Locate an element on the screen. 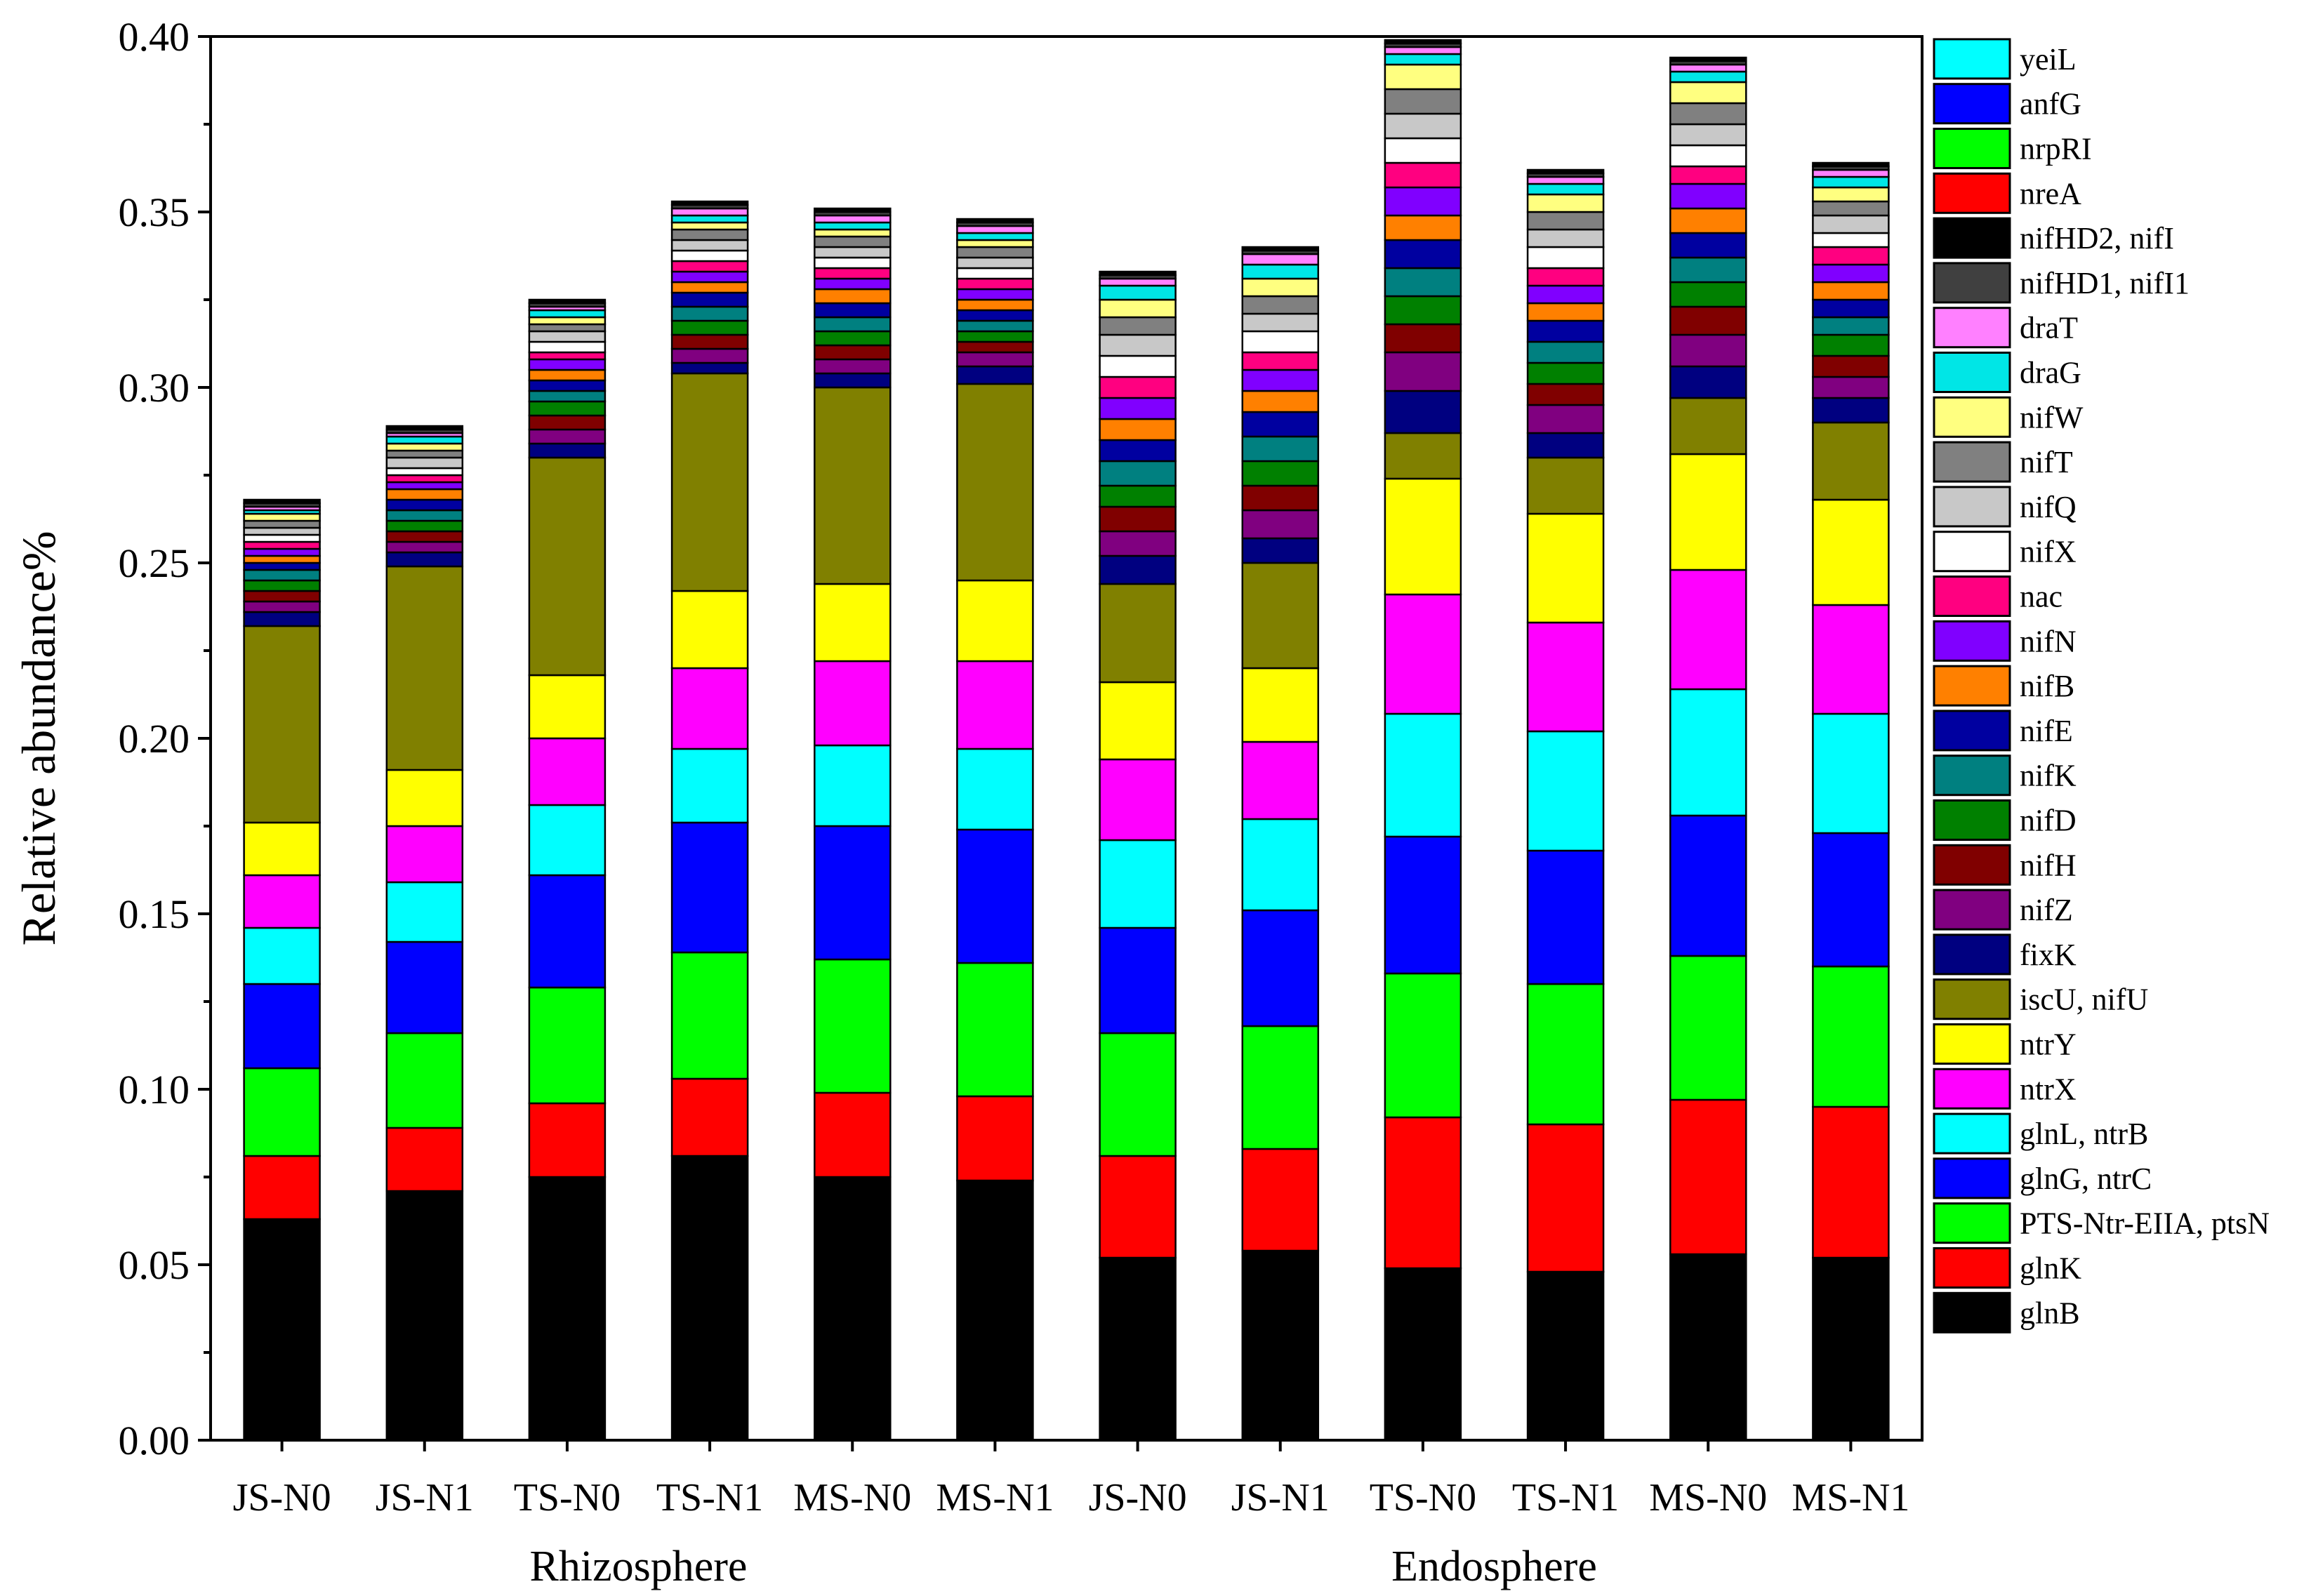 The height and width of the screenshot is (1596, 2311). legend-item-glnk: glnK is located at coordinates (2007, 1268).